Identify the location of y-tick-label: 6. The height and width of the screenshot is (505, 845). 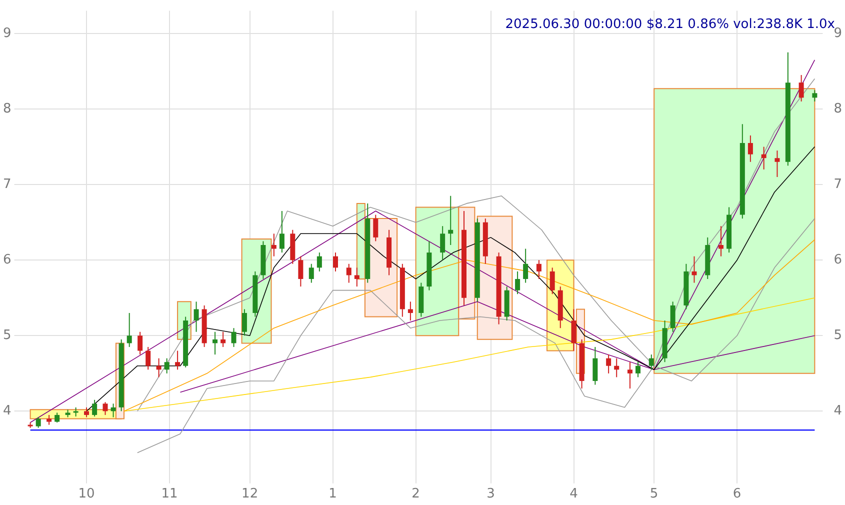
(7, 260).